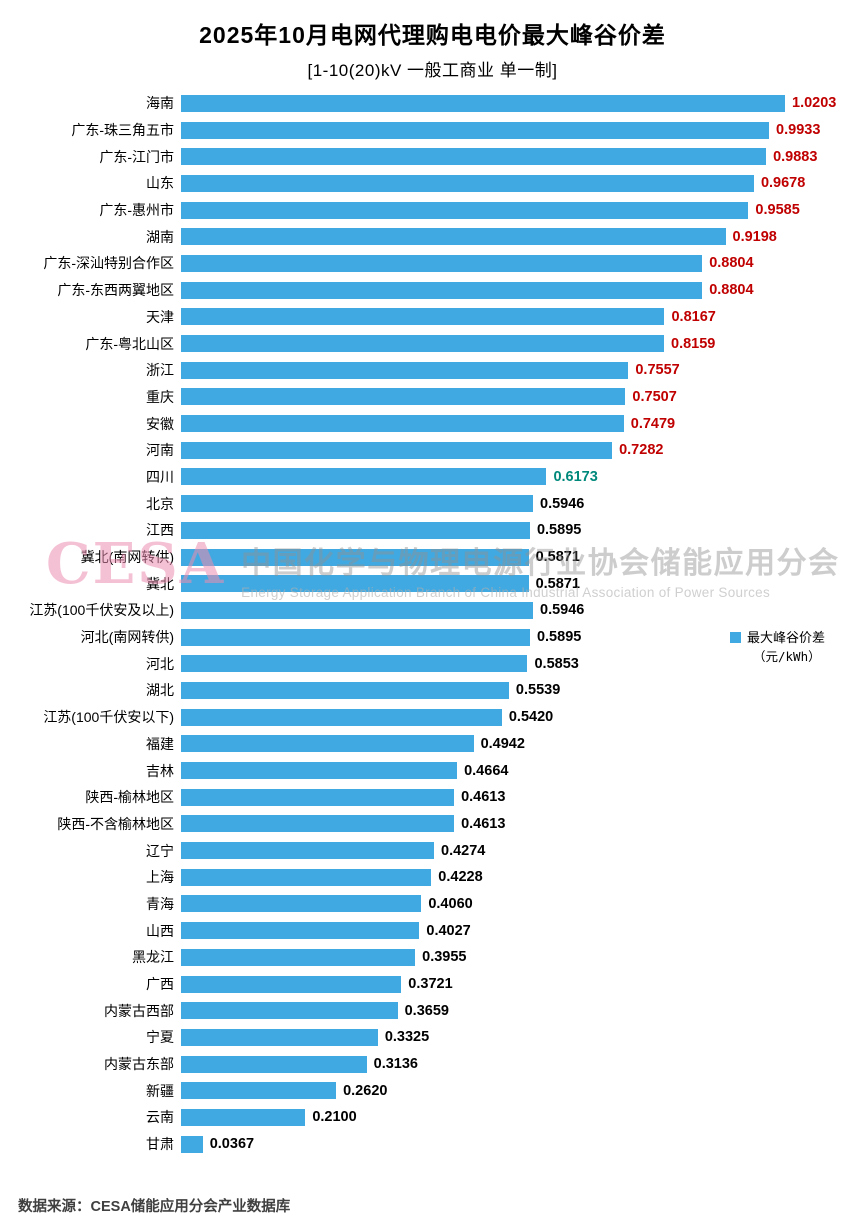  What do you see at coordinates (523, 397) in the screenshot?
I see `bar-track: 0.7507` at bounding box center [523, 397].